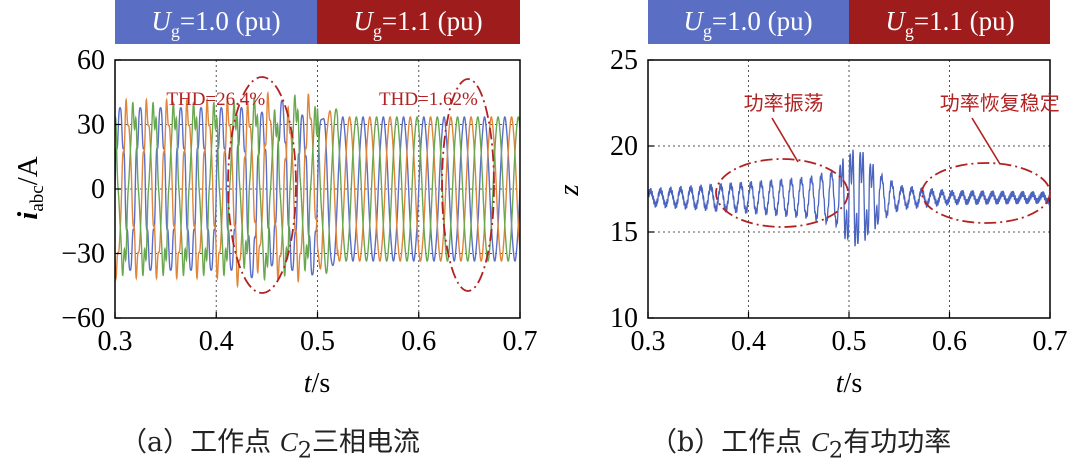  Describe the element at coordinates (520, 341) in the screenshot. I see `chart-a-xtick-label: 0.7` at that location.